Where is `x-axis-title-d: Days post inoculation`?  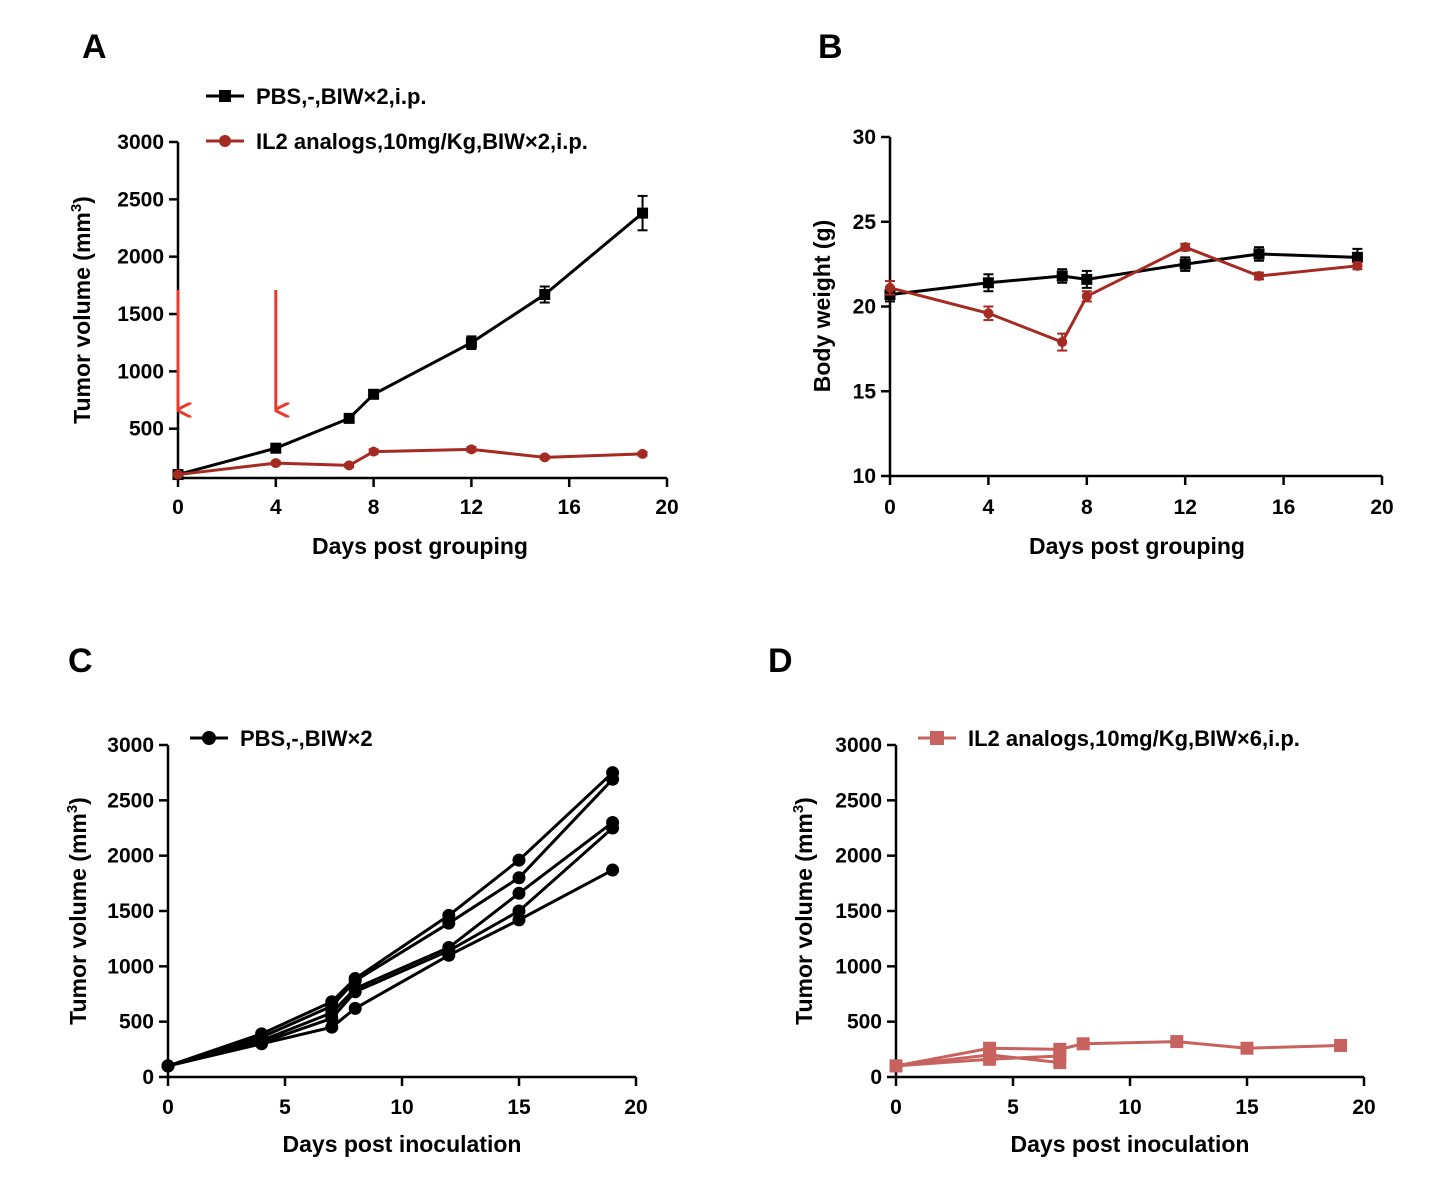 x-axis-title-d: Days post inoculation is located at coordinates (1130, 1144).